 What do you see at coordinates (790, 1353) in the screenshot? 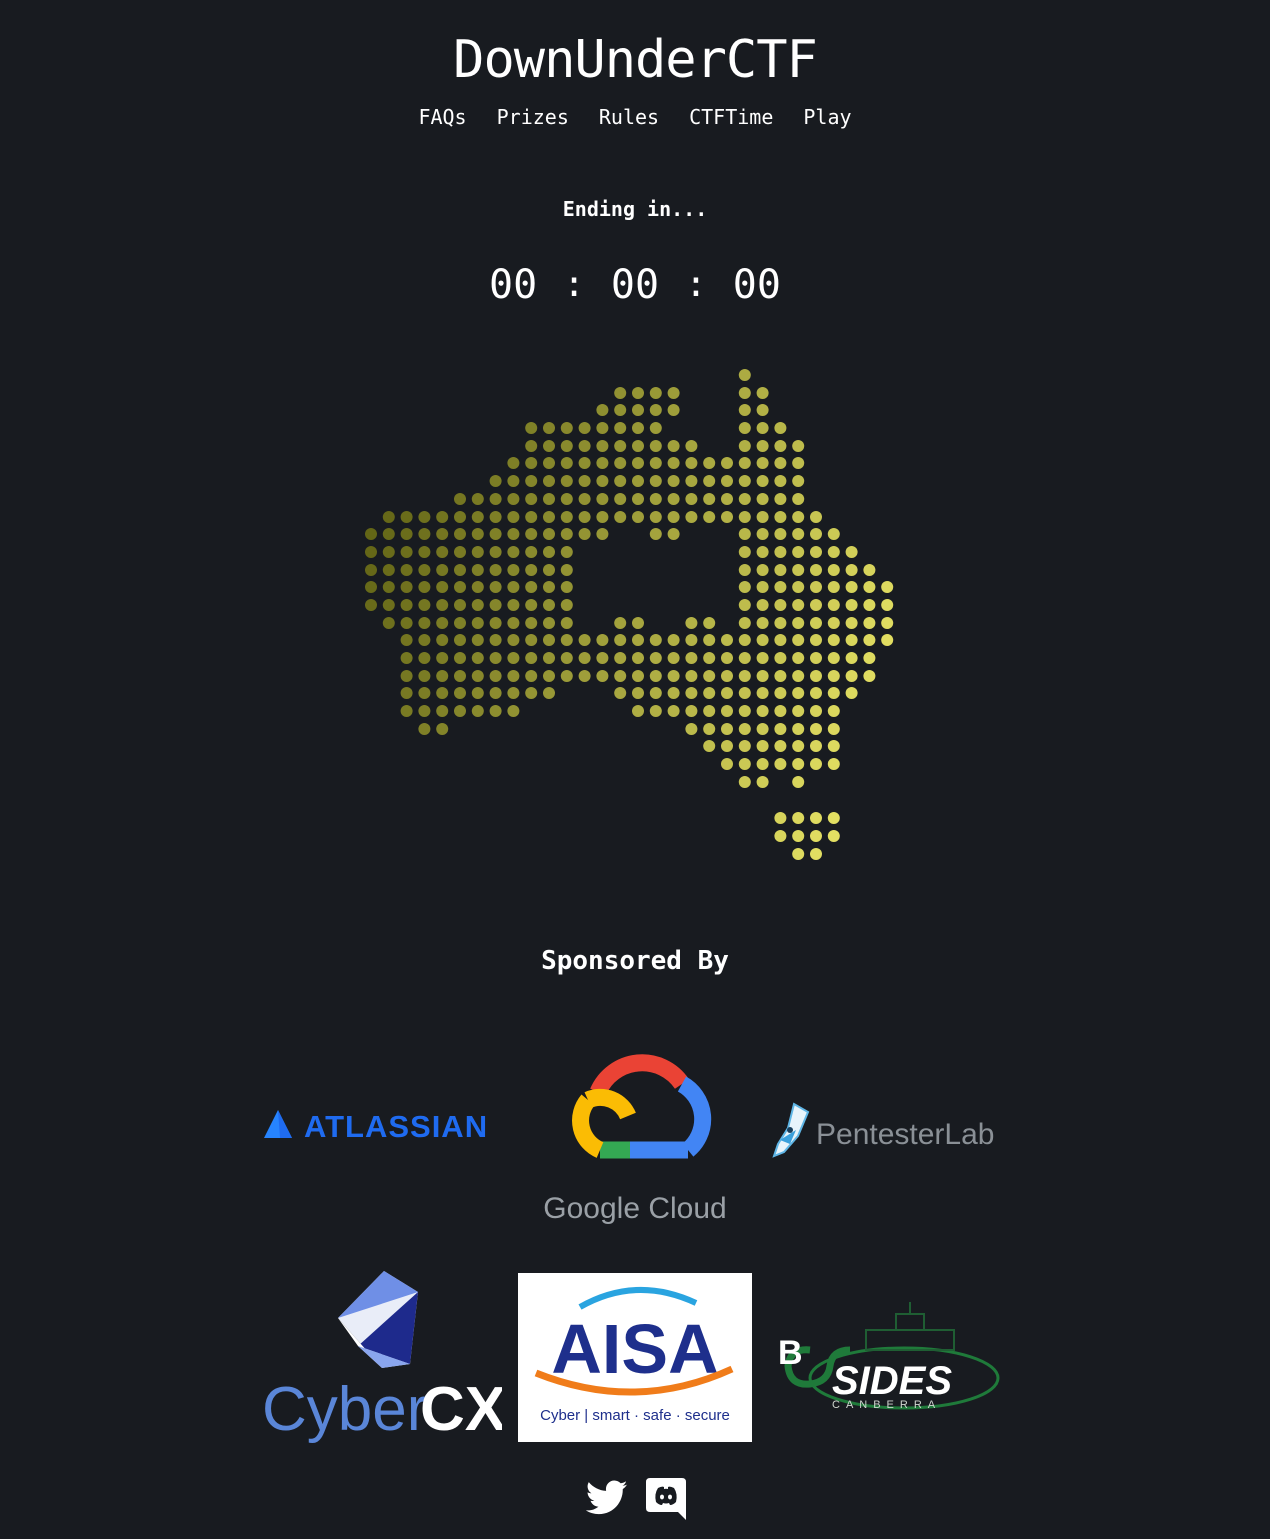
I see `bsides-text-b: B` at bounding box center [790, 1353].